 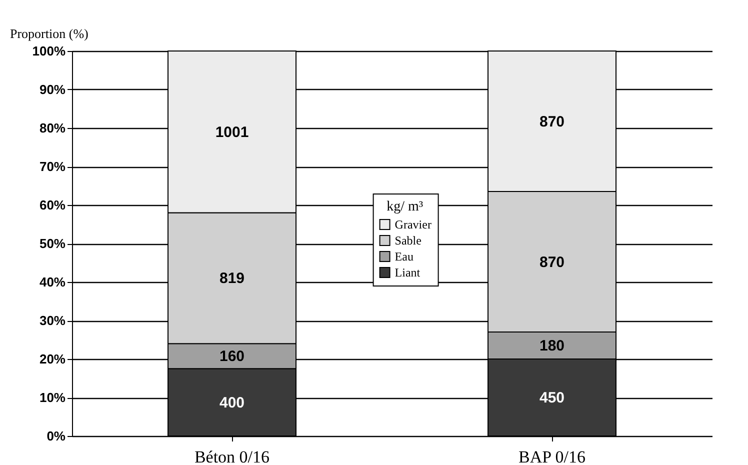 I want to click on legend-label: Liant, so click(x=407, y=272).